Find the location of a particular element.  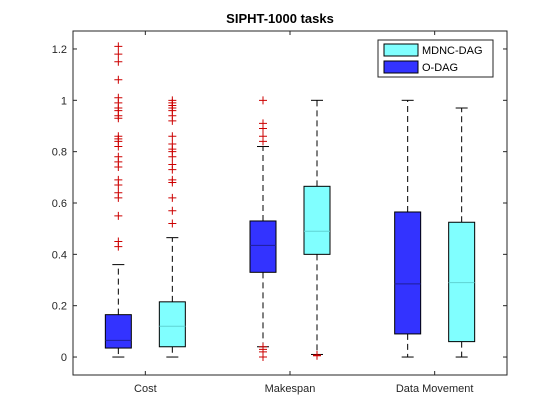

y-tick-label: 0.2 is located at coordinates (59, 307).